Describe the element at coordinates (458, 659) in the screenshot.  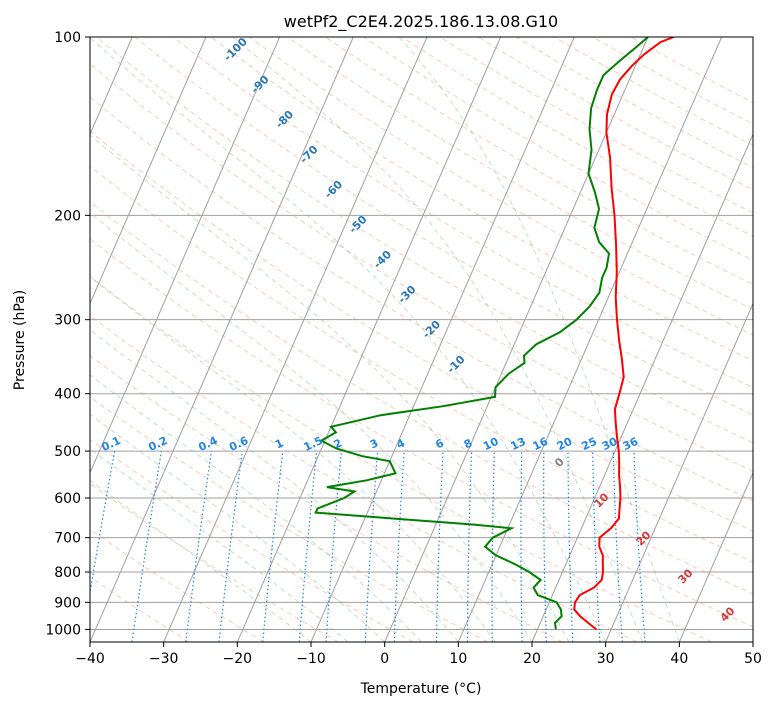
I see `x-tick-label: 10` at that location.